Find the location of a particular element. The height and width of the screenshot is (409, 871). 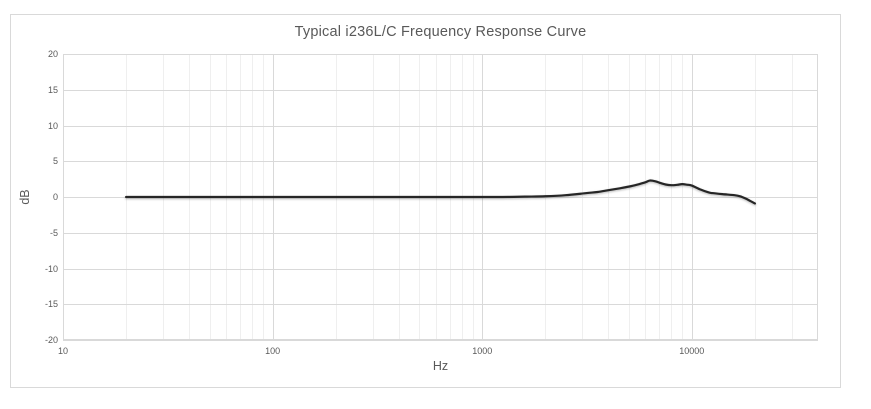

x-tick-label: 10000 is located at coordinates (692, 351).